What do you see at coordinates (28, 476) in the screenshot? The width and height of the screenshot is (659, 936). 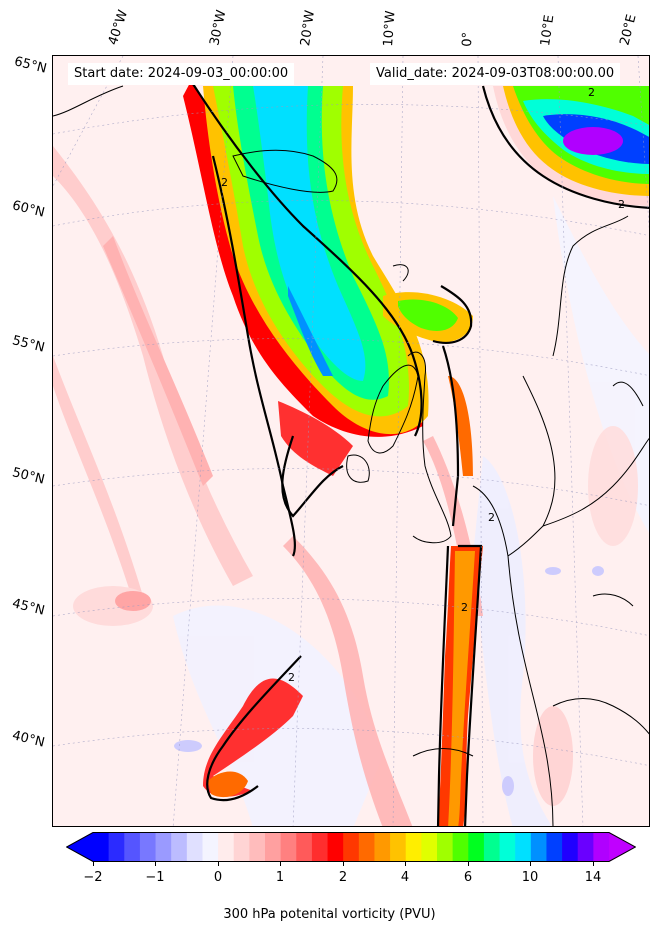 I see `lat-label-50n: 50°N` at bounding box center [28, 476].